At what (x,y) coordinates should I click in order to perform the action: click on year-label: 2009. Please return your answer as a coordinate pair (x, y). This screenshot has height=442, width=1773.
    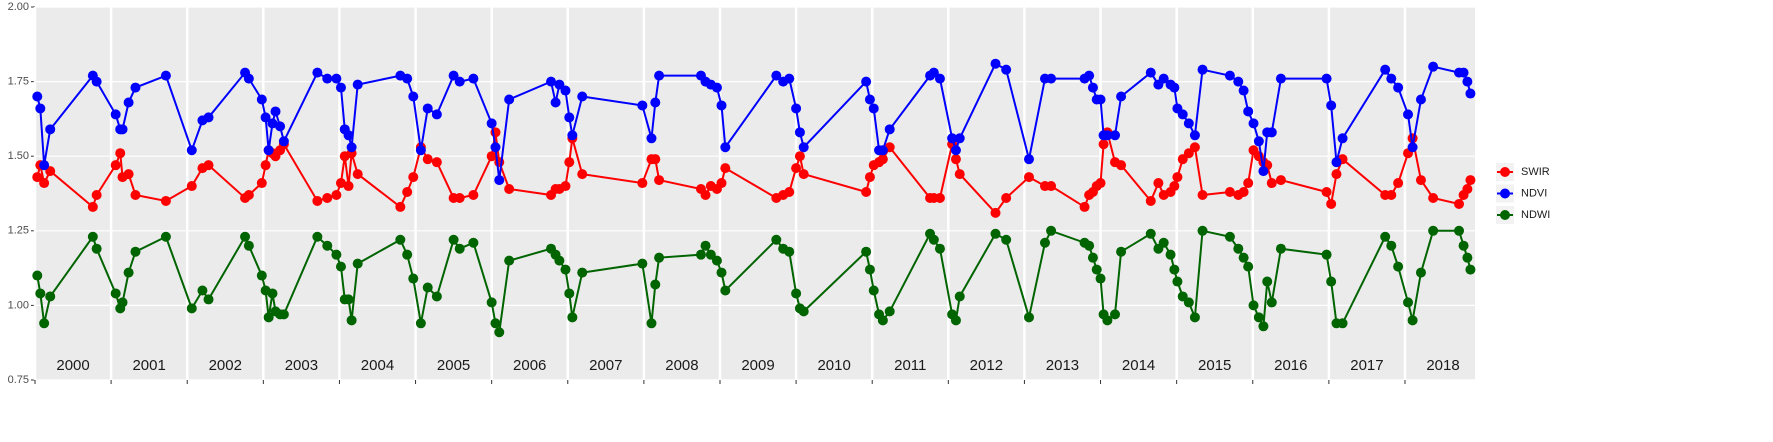
    Looking at the image, I should click on (757, 365).